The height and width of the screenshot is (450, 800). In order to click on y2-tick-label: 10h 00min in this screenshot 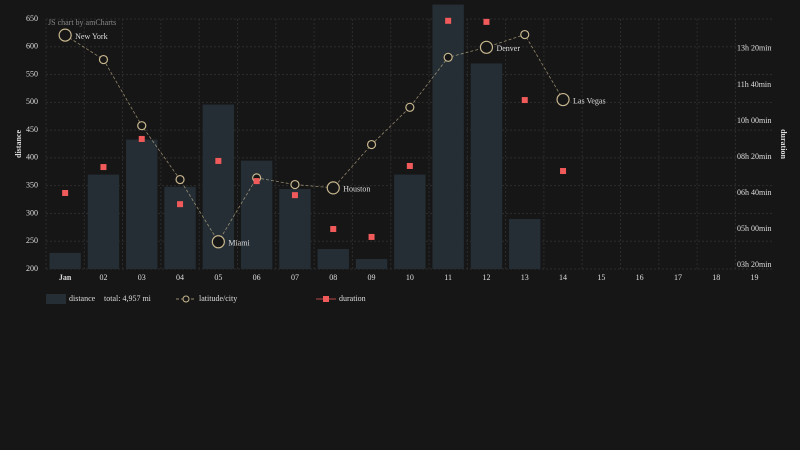, I will do `click(754, 120)`.